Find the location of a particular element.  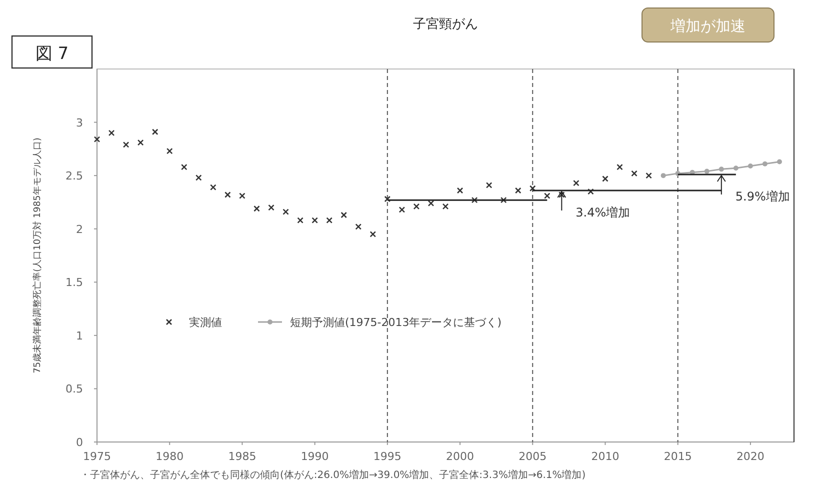

text: ・子宮体がん、子宮がん全体でも同様の傾向(体がん:26.0%増加→39.0%増加、子宮全体:3.3%増加→6.1%増加) is located at coordinates (333, 475).